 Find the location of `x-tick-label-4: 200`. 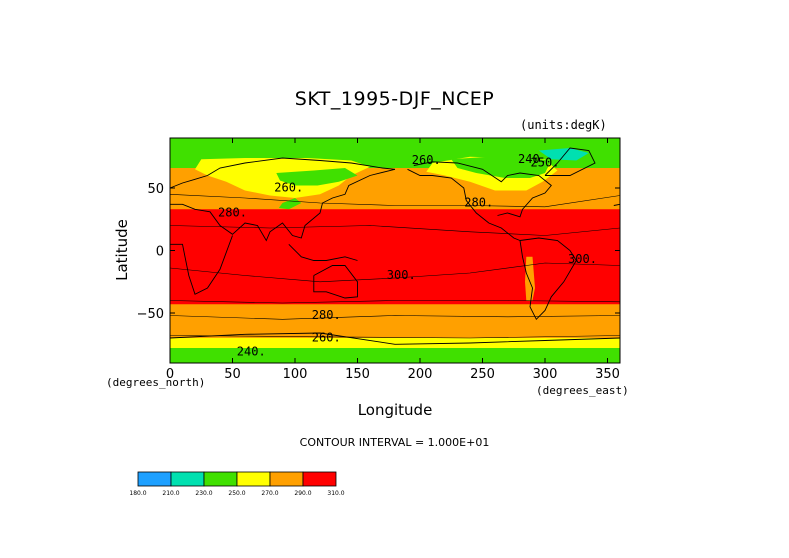

x-tick-label-4: 200 is located at coordinates (420, 374).